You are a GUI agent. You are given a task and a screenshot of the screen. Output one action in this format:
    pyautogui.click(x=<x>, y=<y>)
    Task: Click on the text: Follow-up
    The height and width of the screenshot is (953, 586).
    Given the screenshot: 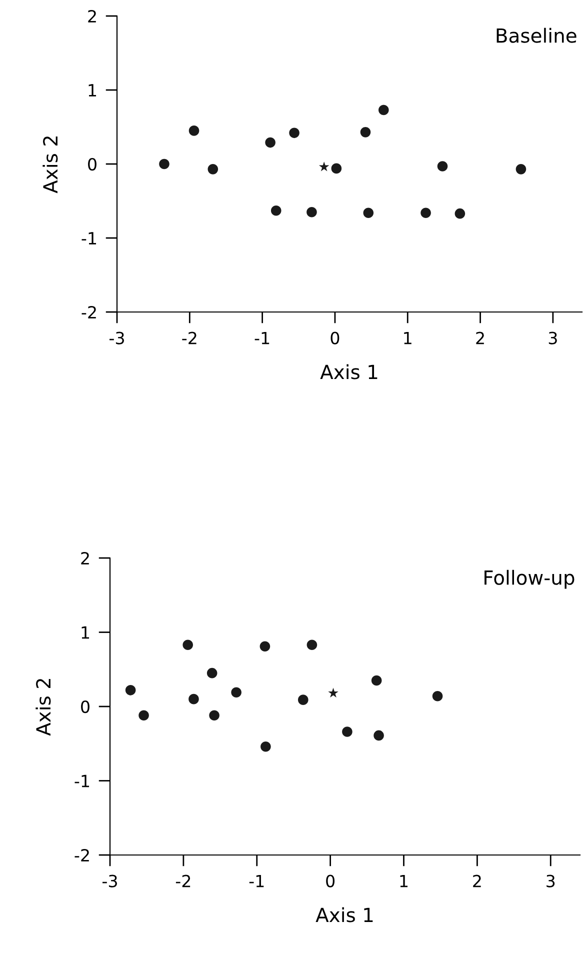 What is the action you would take?
    pyautogui.click(x=529, y=579)
    